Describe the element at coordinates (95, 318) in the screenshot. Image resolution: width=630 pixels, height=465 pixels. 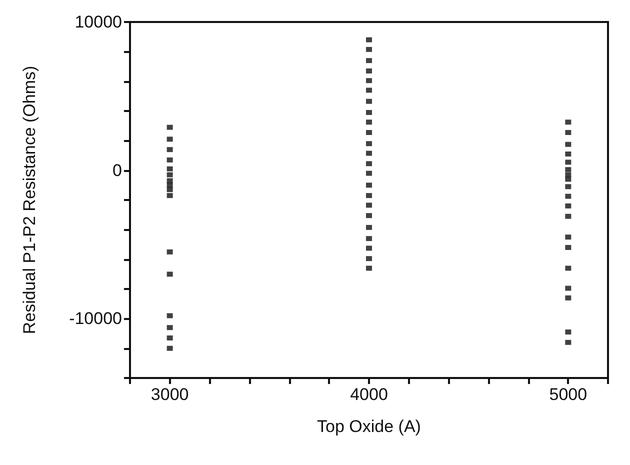
I see `y-tick-label: -10000` at that location.